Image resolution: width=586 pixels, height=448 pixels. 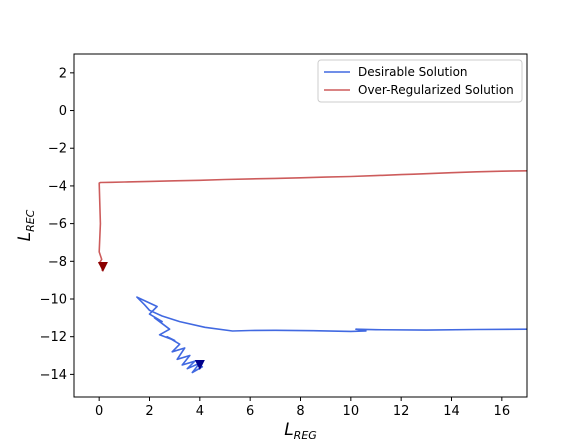 What do you see at coordinates (436, 90) in the screenshot?
I see `legend-label-over-regularized: Over-Regularized Solution` at bounding box center [436, 90].